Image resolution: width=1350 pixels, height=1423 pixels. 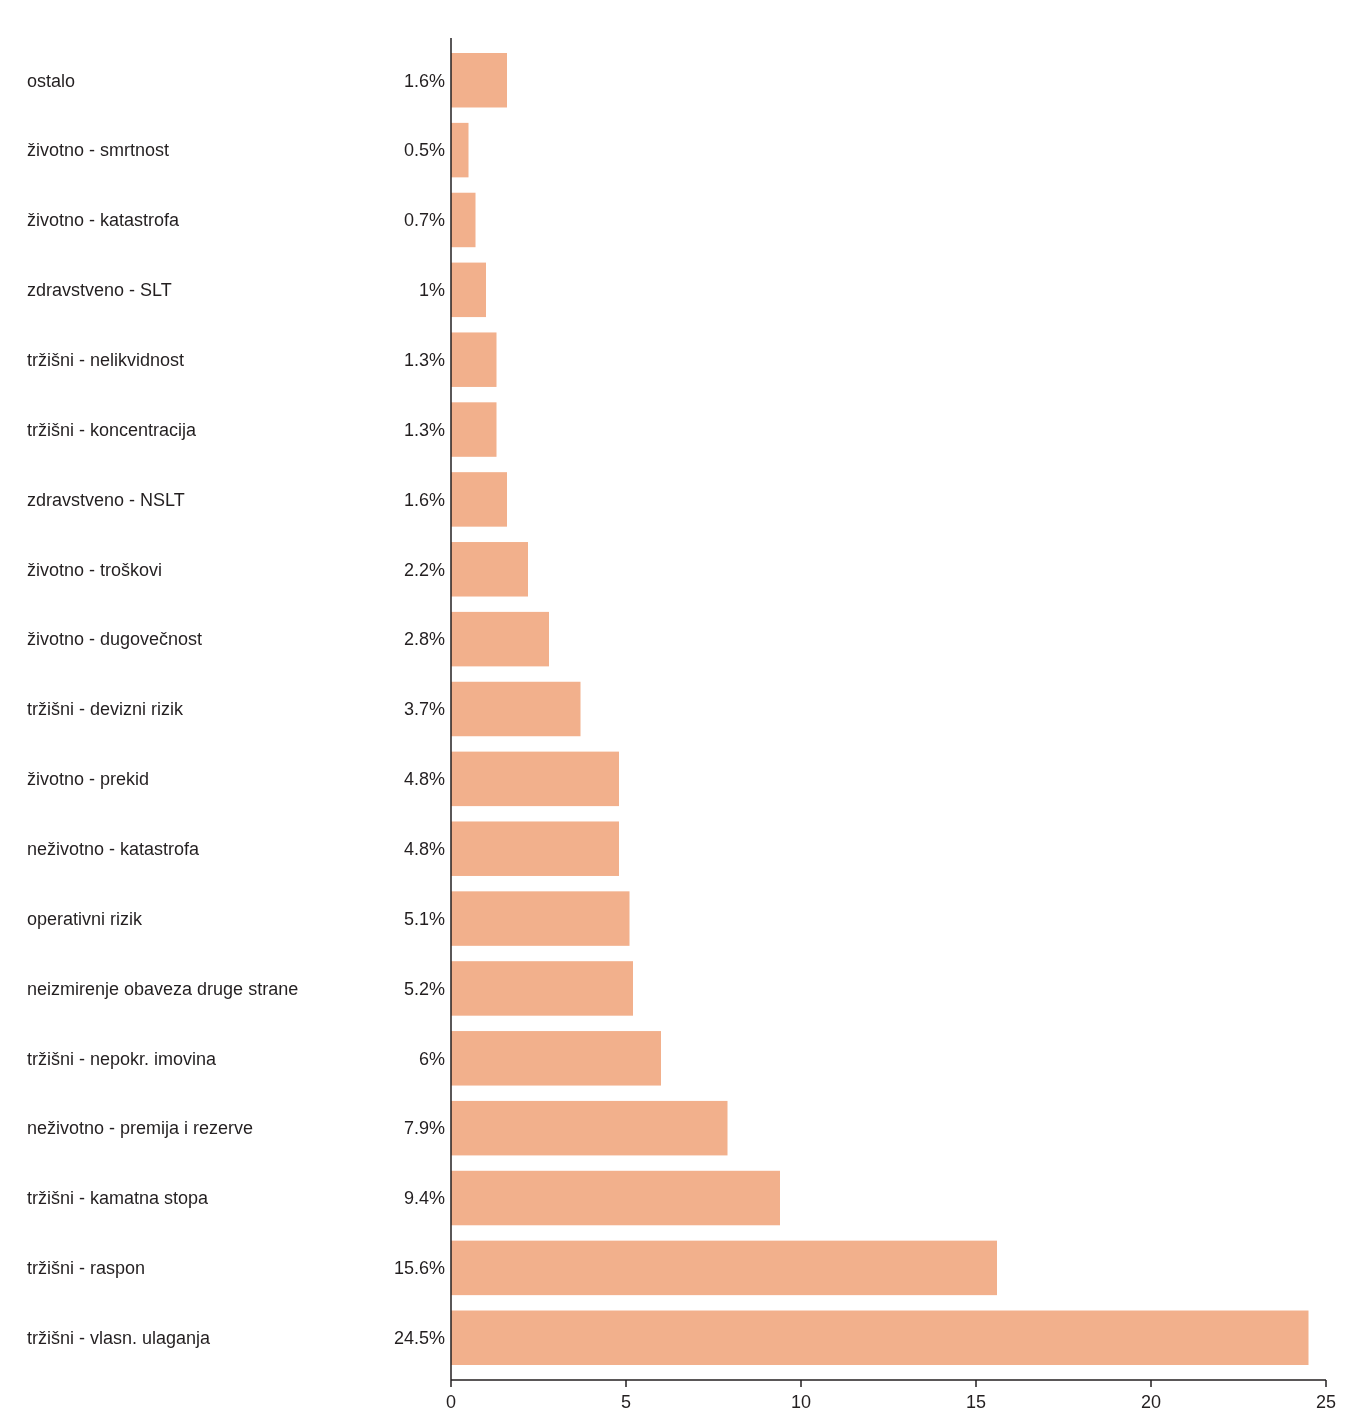 I want to click on y-tick-label: tržišni - kamatna stopa, so click(x=118, y=1198).